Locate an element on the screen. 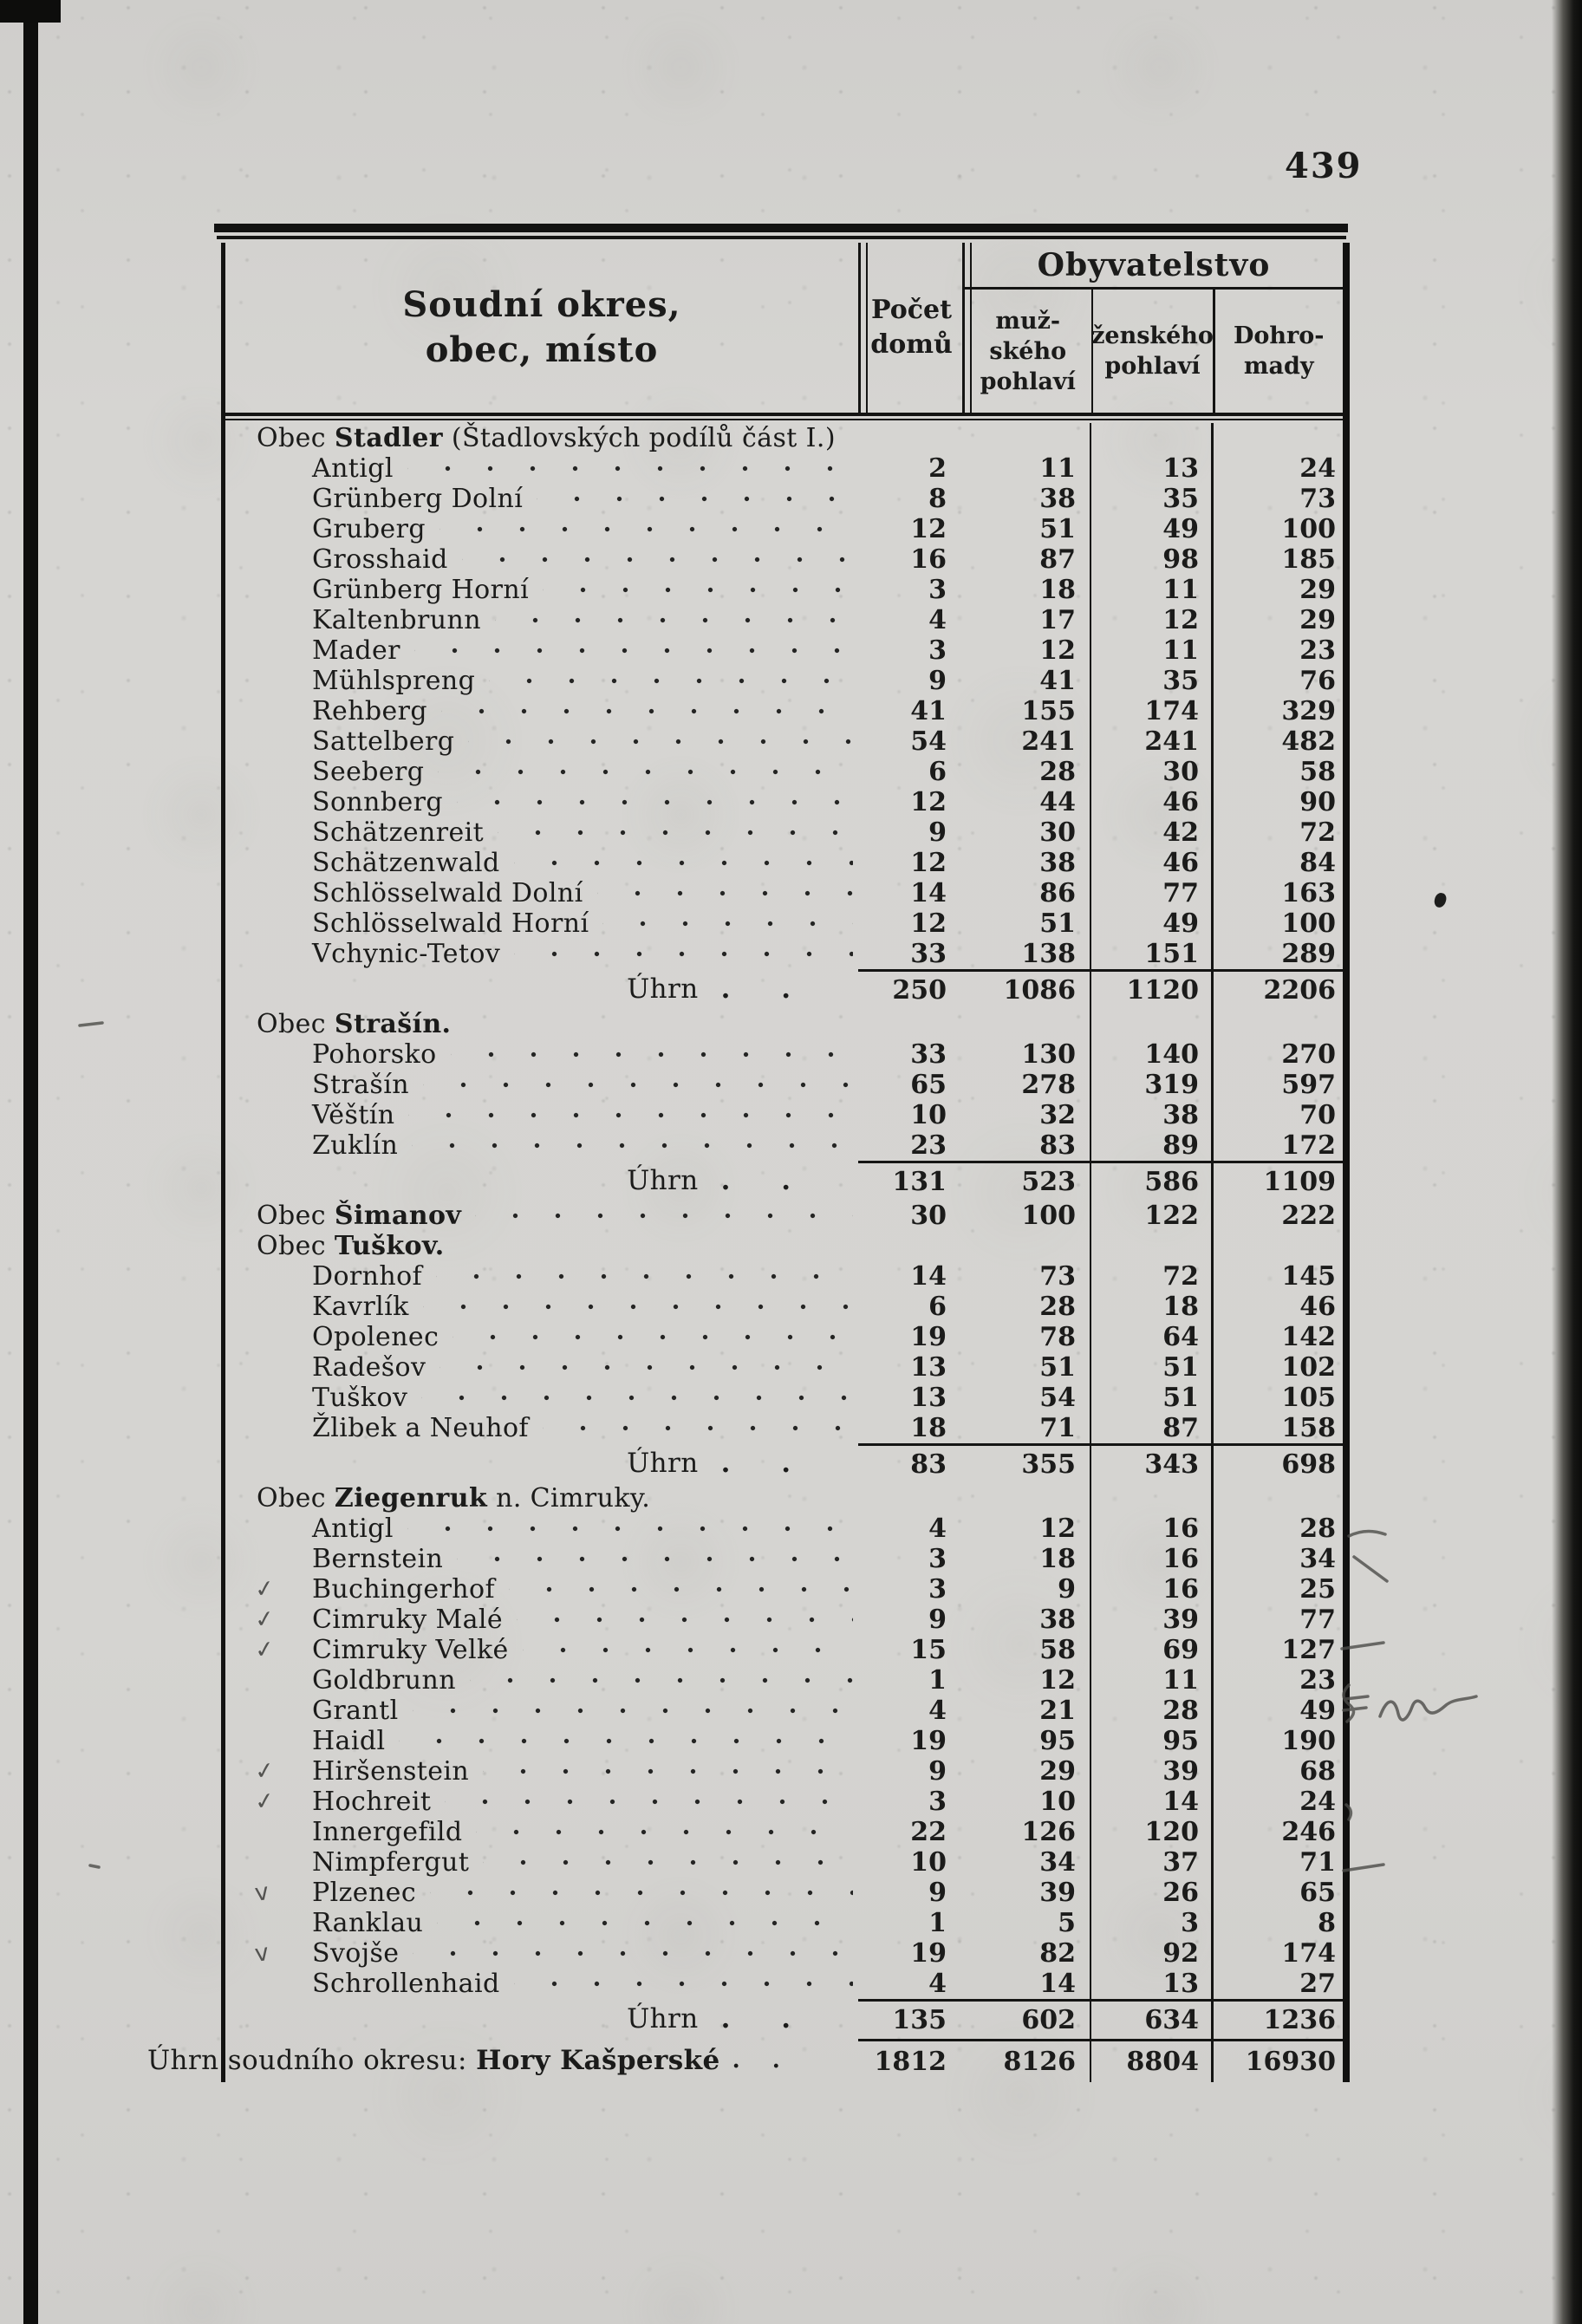 This screenshot has height=2324, width=1582. female-cell: 98 is located at coordinates (1150, 559).